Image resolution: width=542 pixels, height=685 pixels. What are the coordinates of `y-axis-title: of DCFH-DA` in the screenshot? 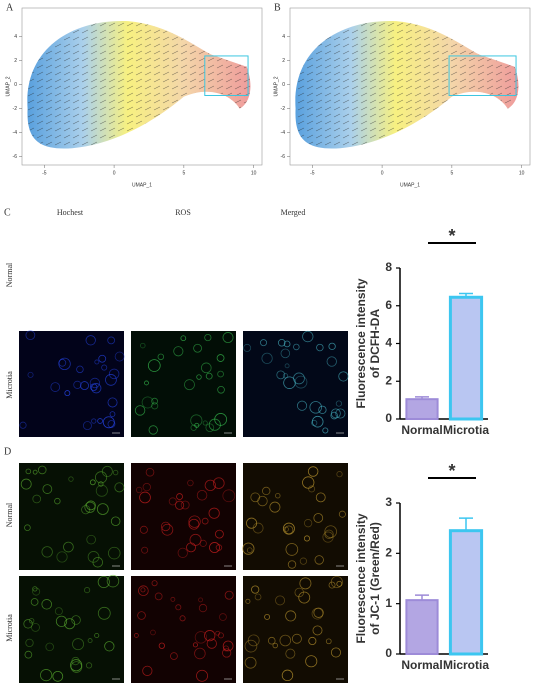 It's located at (375, 344).